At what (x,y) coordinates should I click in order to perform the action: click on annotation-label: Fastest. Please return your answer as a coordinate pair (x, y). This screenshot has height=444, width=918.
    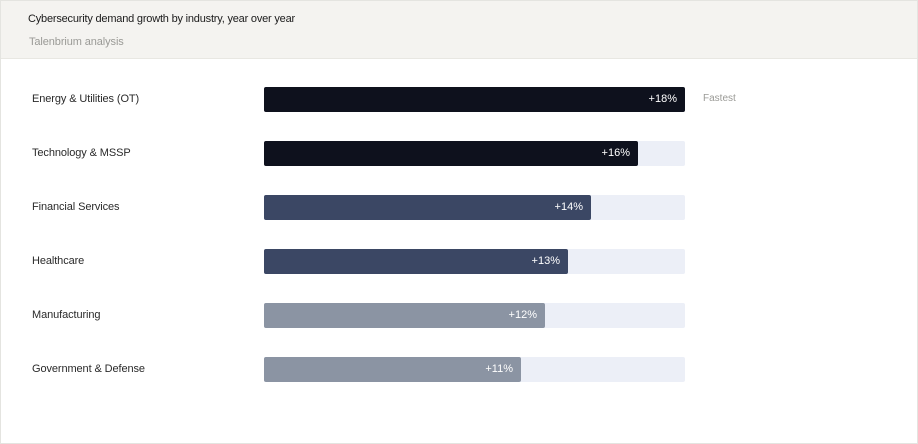
    Looking at the image, I should click on (719, 98).